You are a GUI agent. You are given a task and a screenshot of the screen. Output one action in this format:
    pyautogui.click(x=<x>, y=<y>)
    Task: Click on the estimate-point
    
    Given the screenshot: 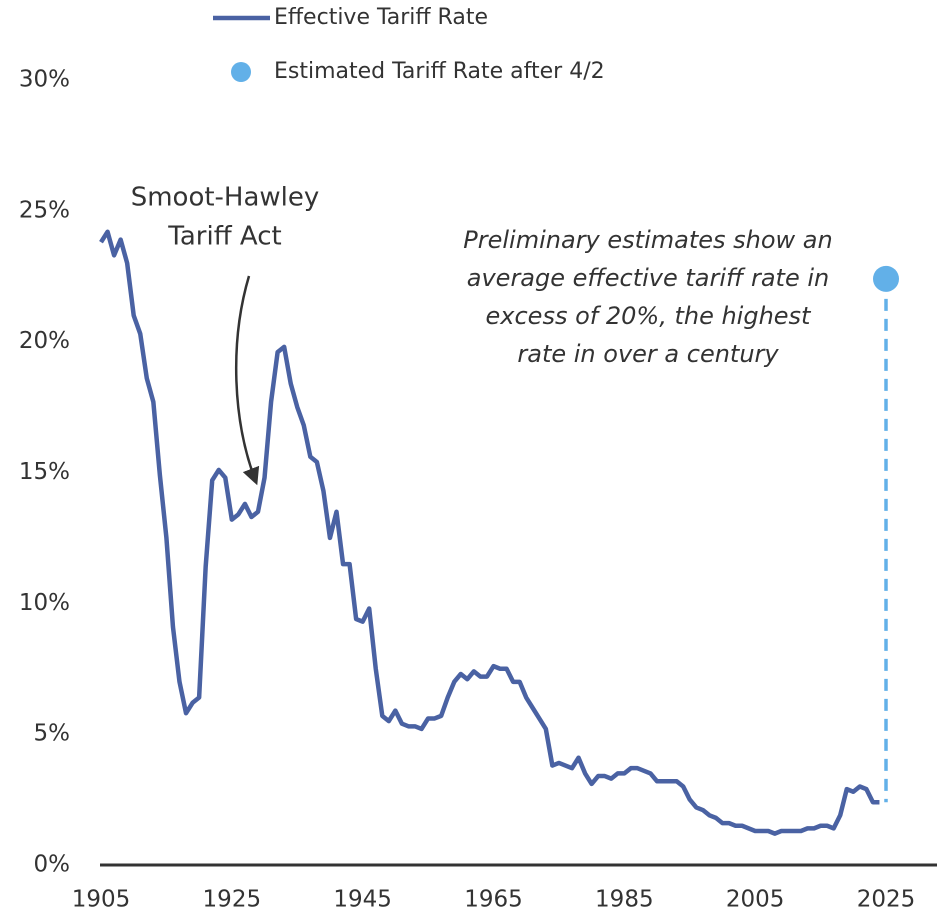 What is the action you would take?
    pyautogui.click(x=886, y=278)
    